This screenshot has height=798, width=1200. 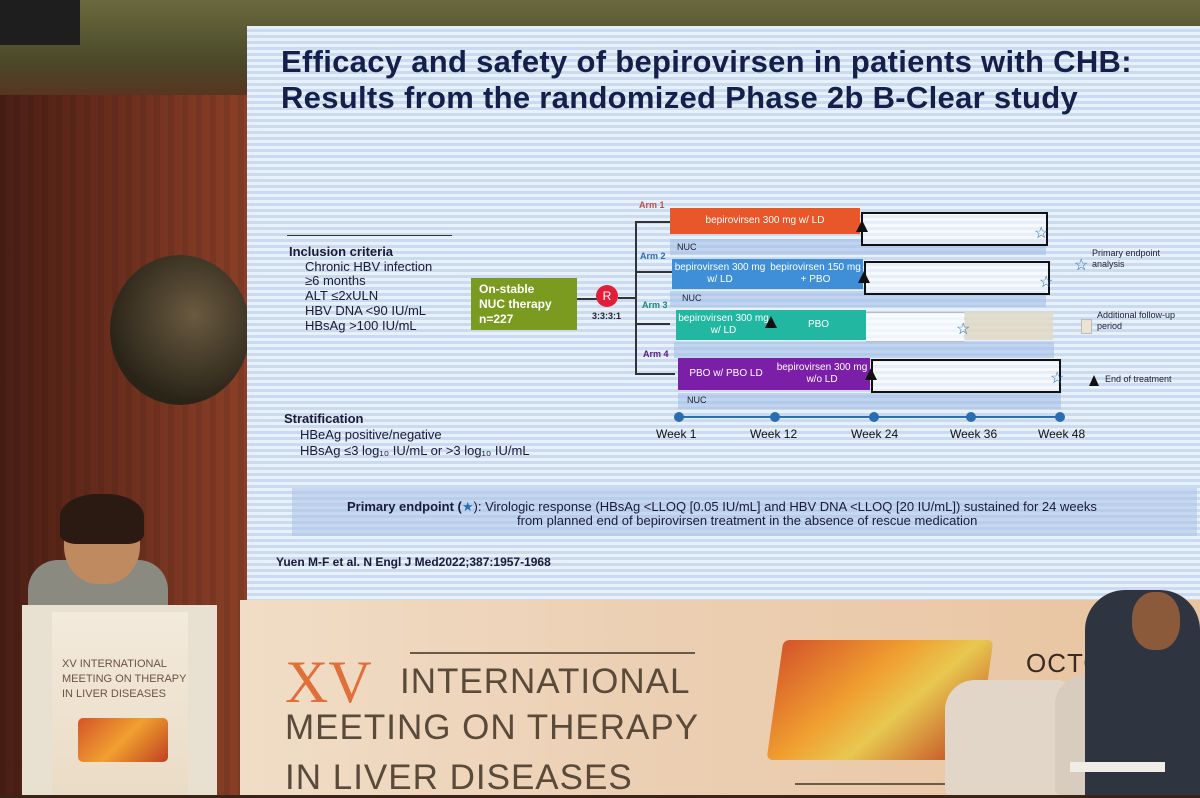 What do you see at coordinates (818, 325) in the screenshot?
I see `arm3-bar-pbo: PBO` at bounding box center [818, 325].